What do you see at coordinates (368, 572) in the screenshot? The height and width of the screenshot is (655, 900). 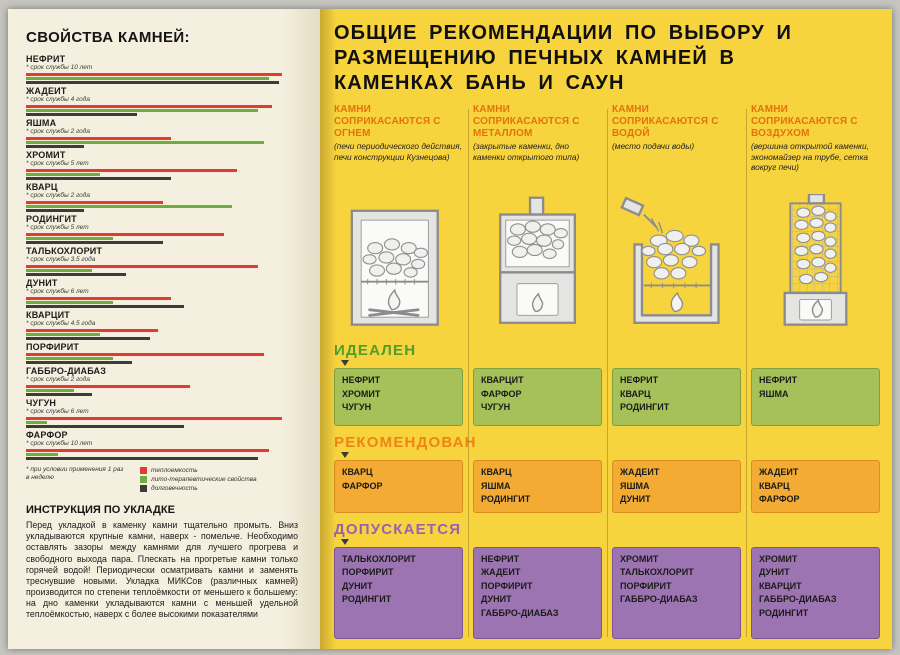 I see `band-cell-stone: ПОРФИРИТ` at bounding box center [368, 572].